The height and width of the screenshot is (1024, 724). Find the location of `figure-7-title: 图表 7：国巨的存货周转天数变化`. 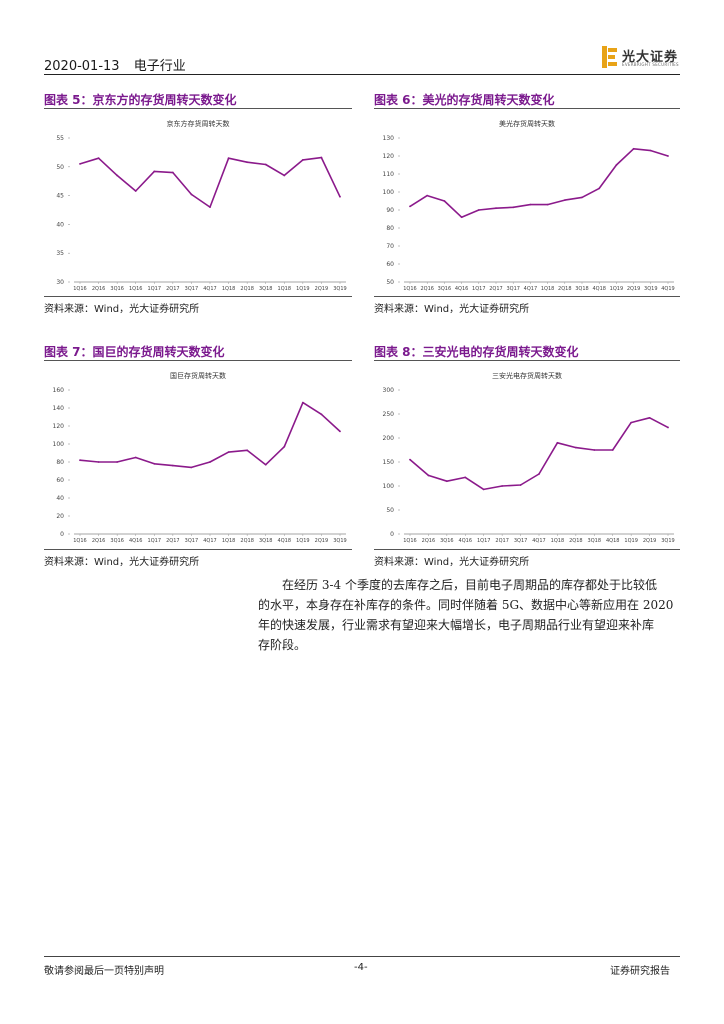

figure-7-title: 图表 7：国巨的存货周转天数变化 is located at coordinates (134, 352).